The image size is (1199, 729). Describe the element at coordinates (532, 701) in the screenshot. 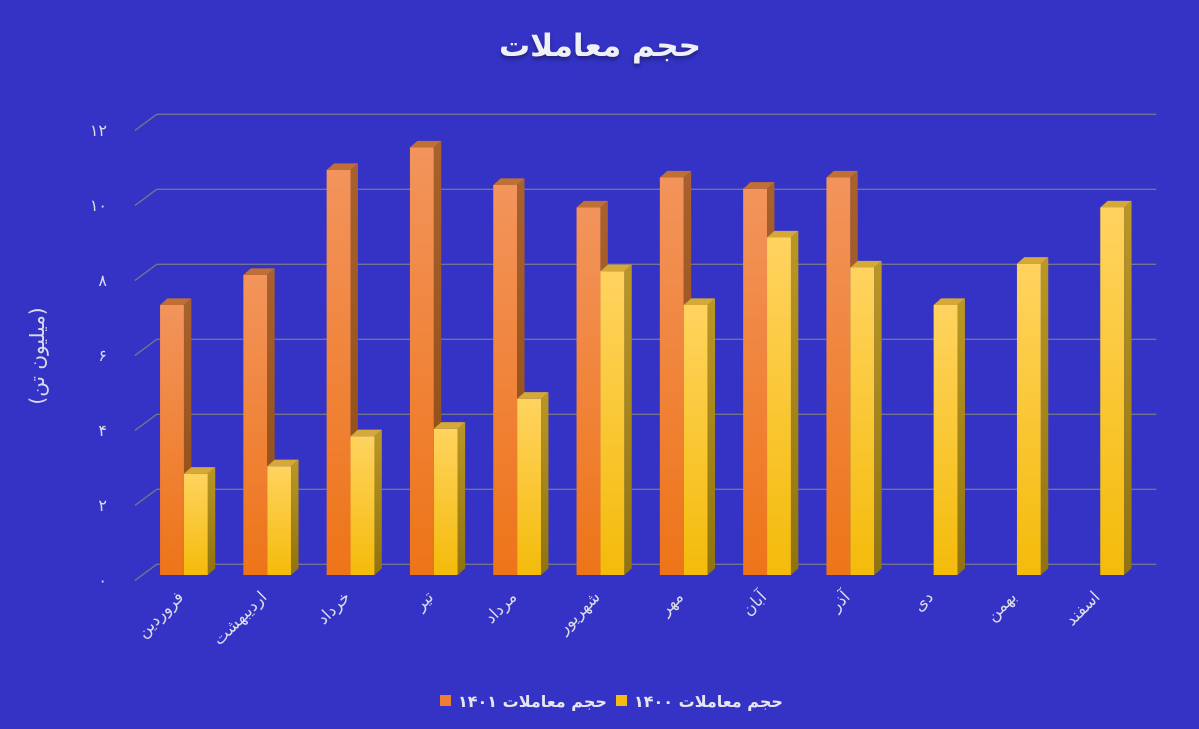

I see `legend-label-1401: حجم معاملات ۱۴۰۱` at that location.